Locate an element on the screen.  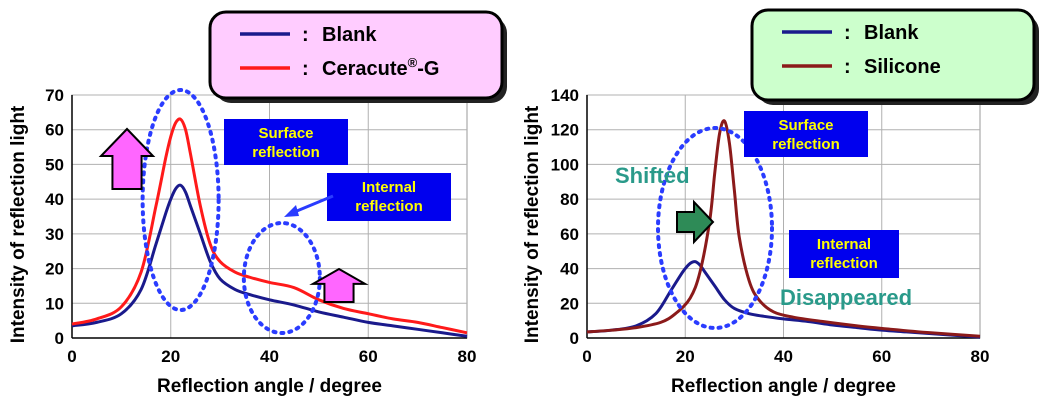
up-arrow-internal is located at coordinates (339, 285).